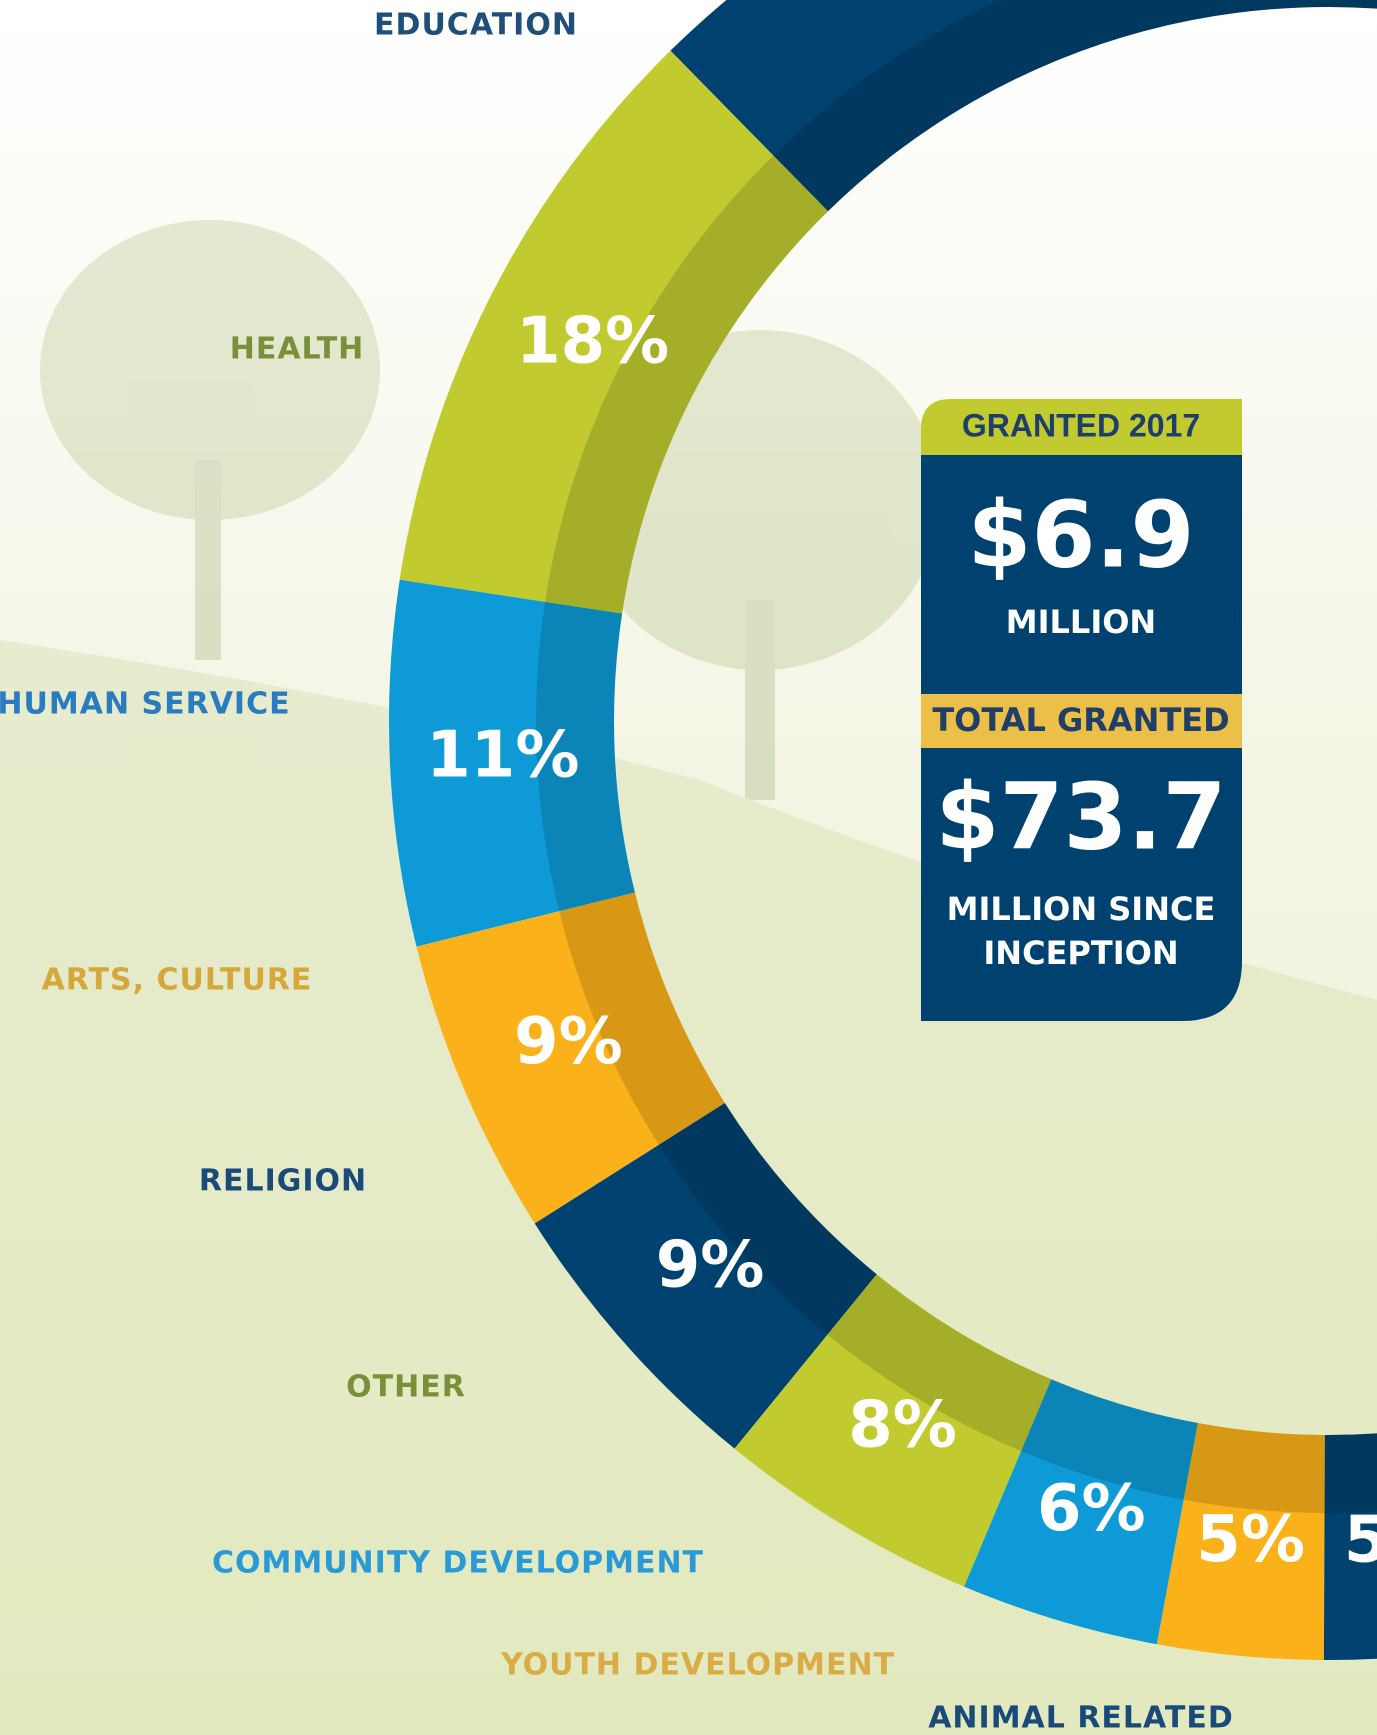 The width and height of the screenshot is (1377, 1735). Describe the element at coordinates (1081, 622) in the screenshot. I see `info-unit: MILLION` at that location.